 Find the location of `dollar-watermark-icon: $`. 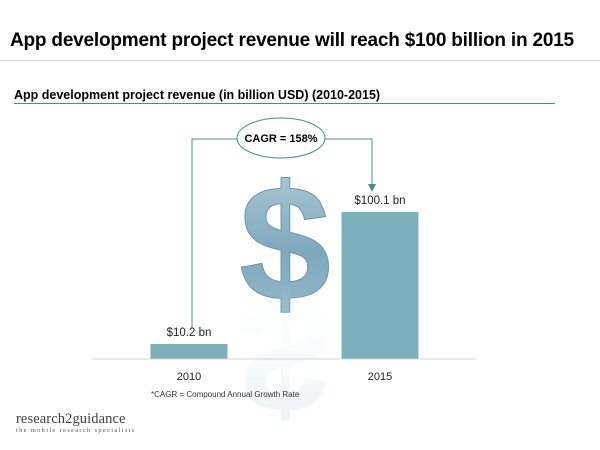

dollar-watermark-icon: $ is located at coordinates (285, 243).